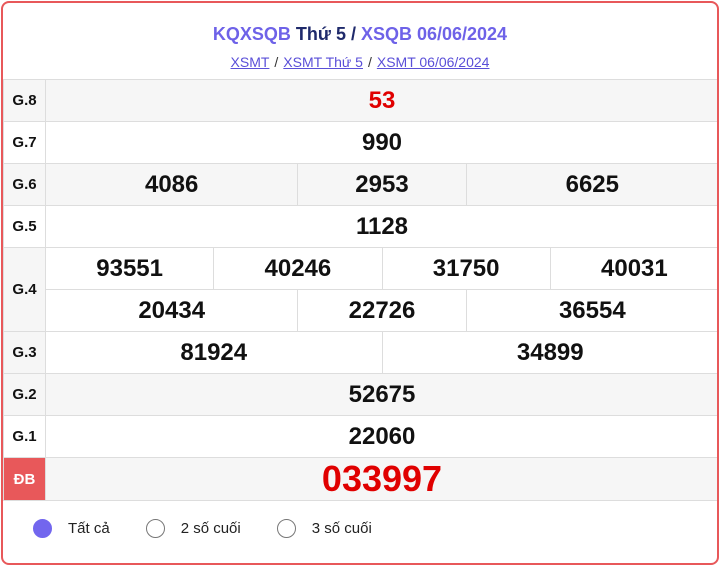 The height and width of the screenshot is (566, 720). I want to click on title-text: Thứ 5 /, so click(325, 34).